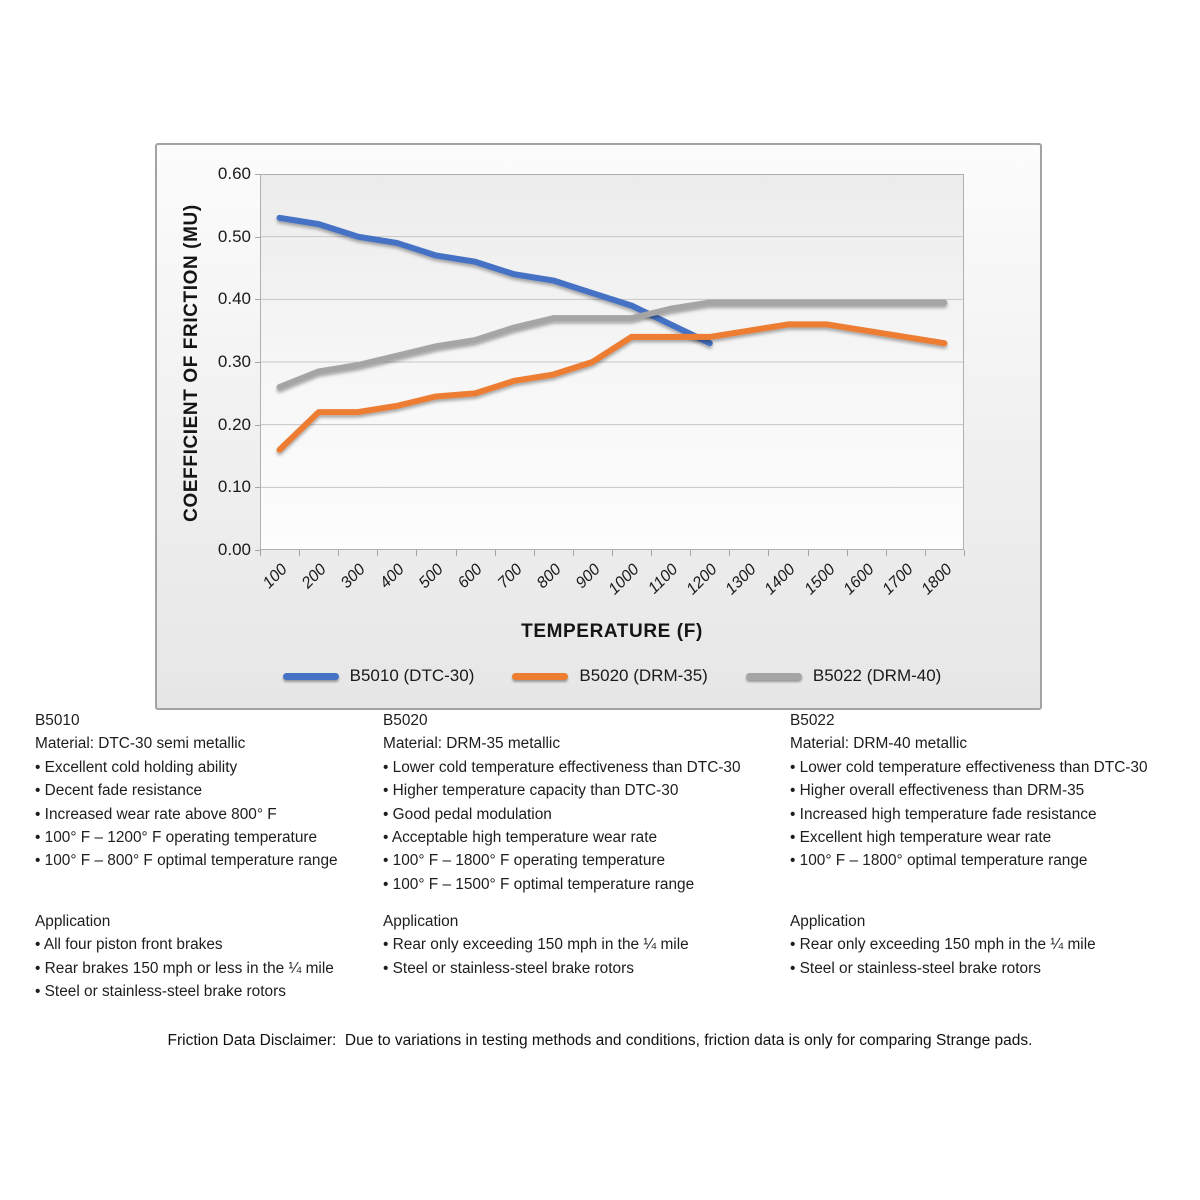 This screenshot has height=1200, width=1200. What do you see at coordinates (234, 361) in the screenshot?
I see `y-tick-label: 0.30` at bounding box center [234, 361].